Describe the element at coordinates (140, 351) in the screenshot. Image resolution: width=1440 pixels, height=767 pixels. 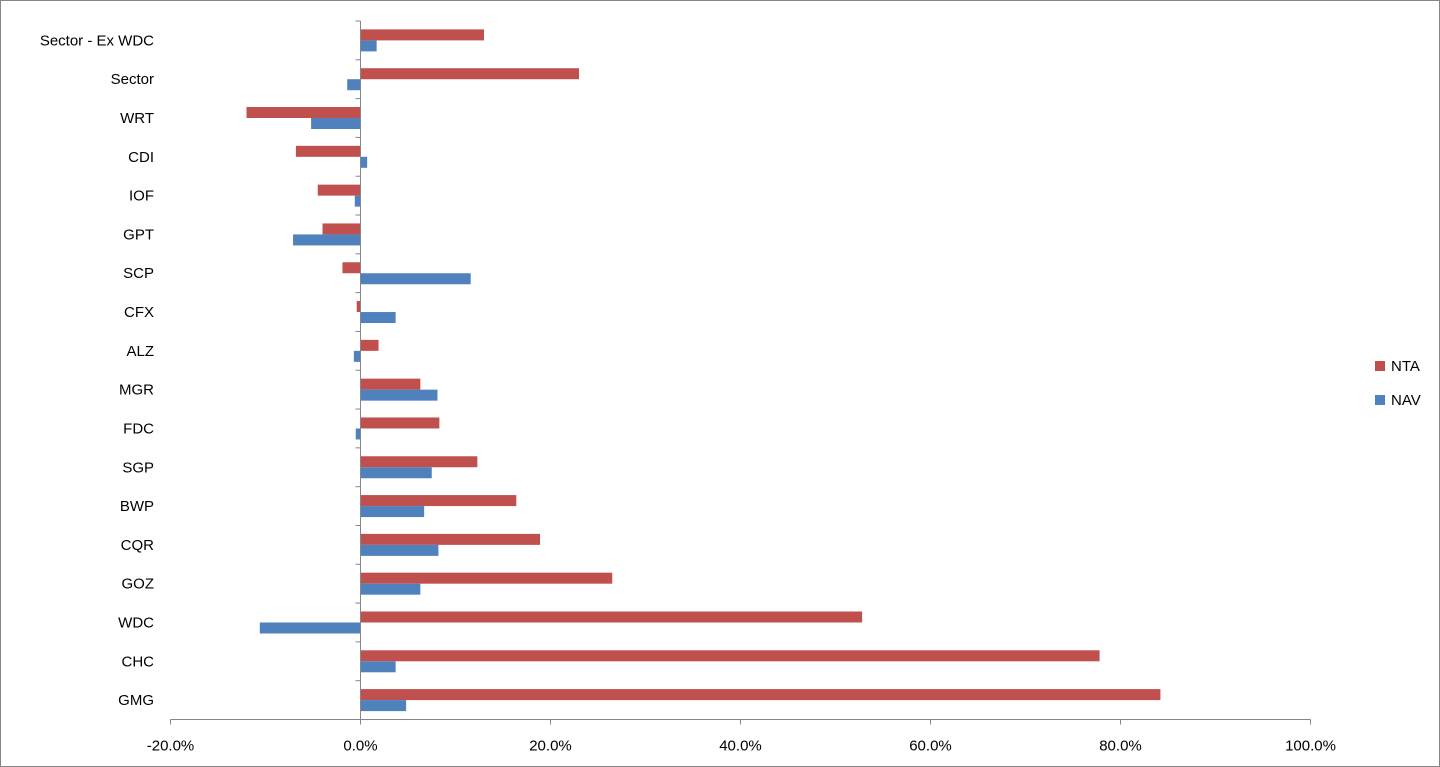
I see `category-label-alz: ALZ` at that location.